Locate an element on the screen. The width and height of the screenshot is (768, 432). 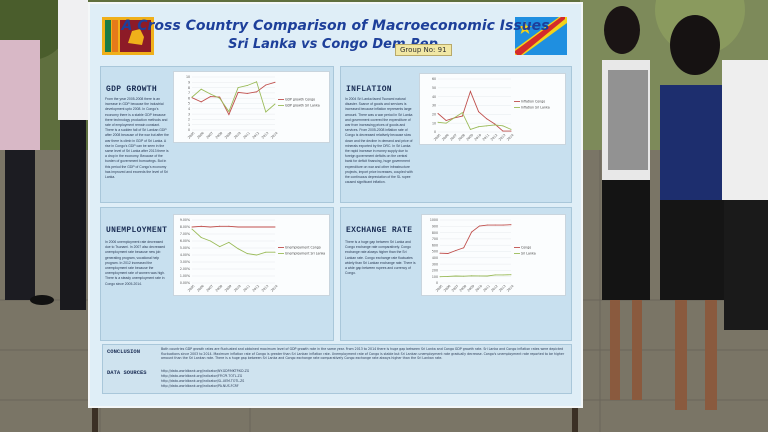
exchange-title: EXCHANGE RATE is located at coordinates (379, 230).